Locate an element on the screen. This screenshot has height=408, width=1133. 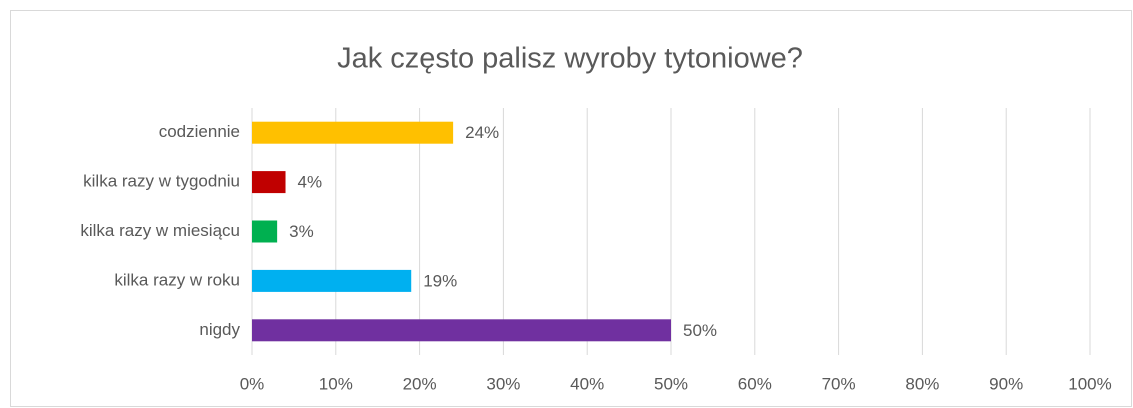
data-label: 24% is located at coordinates (482, 132).